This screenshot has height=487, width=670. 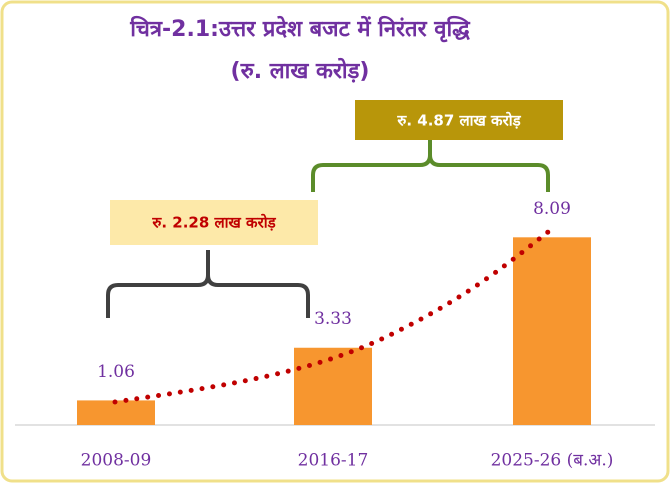 I want to click on x-tick-label: 2008-09, so click(x=116, y=461).